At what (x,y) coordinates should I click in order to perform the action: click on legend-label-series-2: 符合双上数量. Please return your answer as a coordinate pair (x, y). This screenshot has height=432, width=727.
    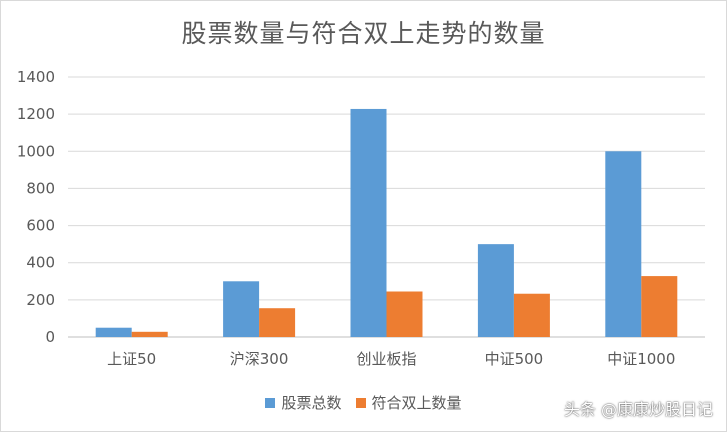
    Looking at the image, I should click on (416, 403).